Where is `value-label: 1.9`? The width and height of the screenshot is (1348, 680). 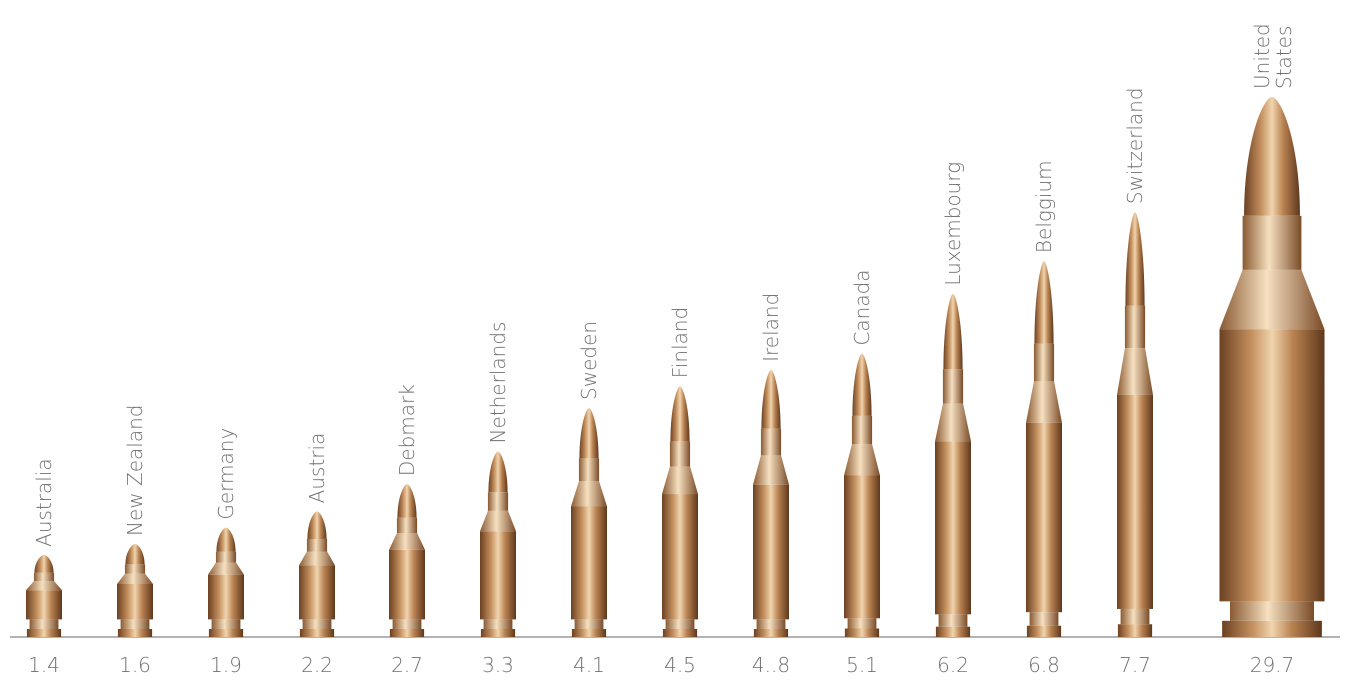
value-label: 1.9 is located at coordinates (226, 665).